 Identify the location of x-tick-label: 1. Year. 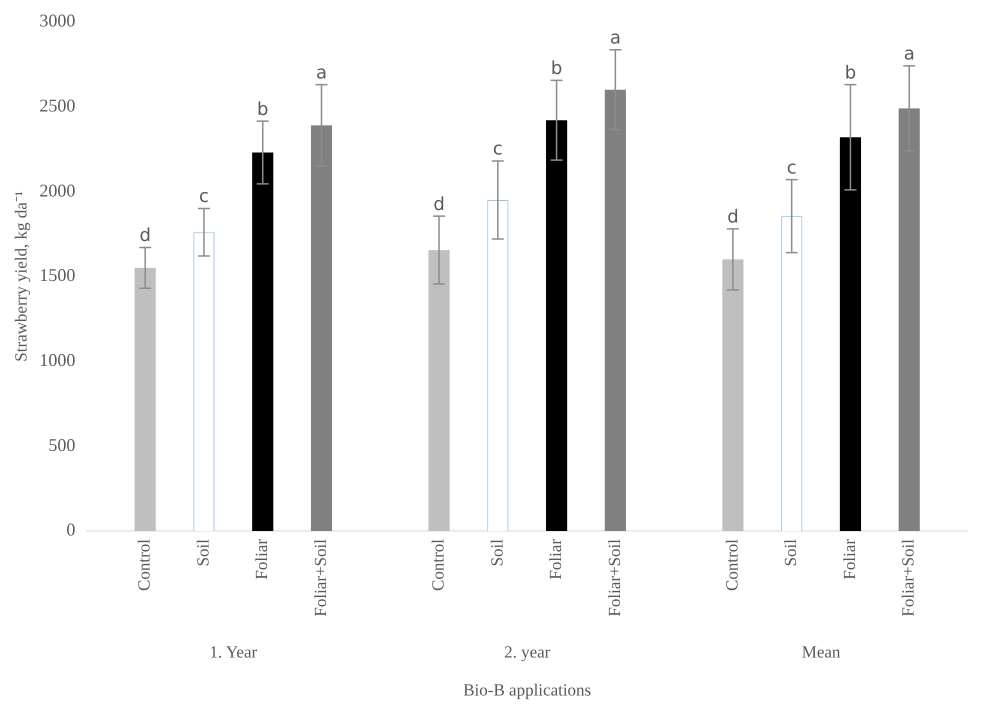
(233, 652).